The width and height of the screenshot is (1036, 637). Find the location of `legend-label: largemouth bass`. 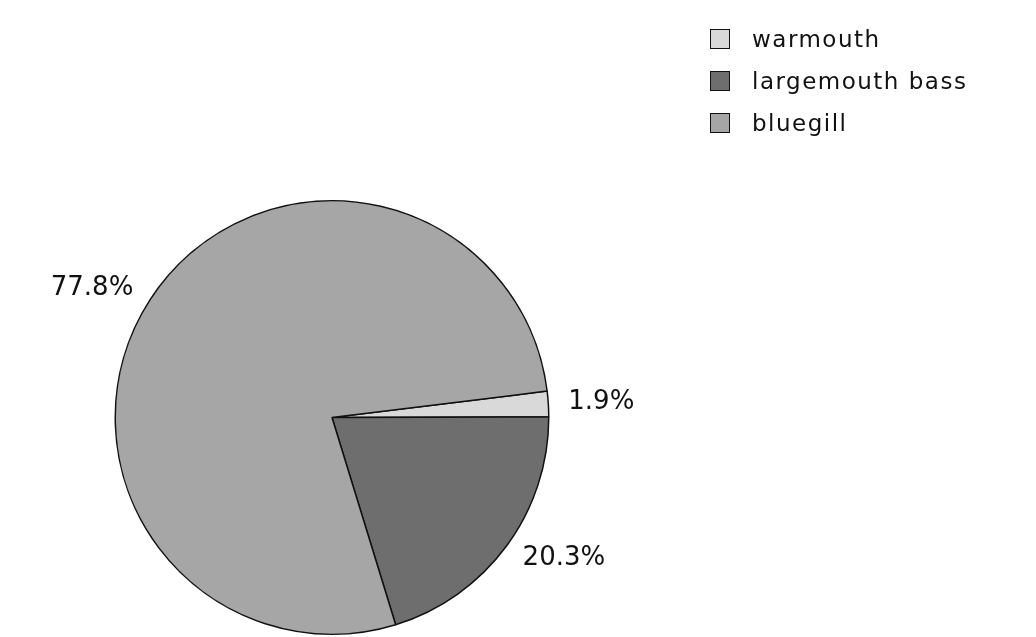

legend-label: largemouth bass is located at coordinates (860, 81).